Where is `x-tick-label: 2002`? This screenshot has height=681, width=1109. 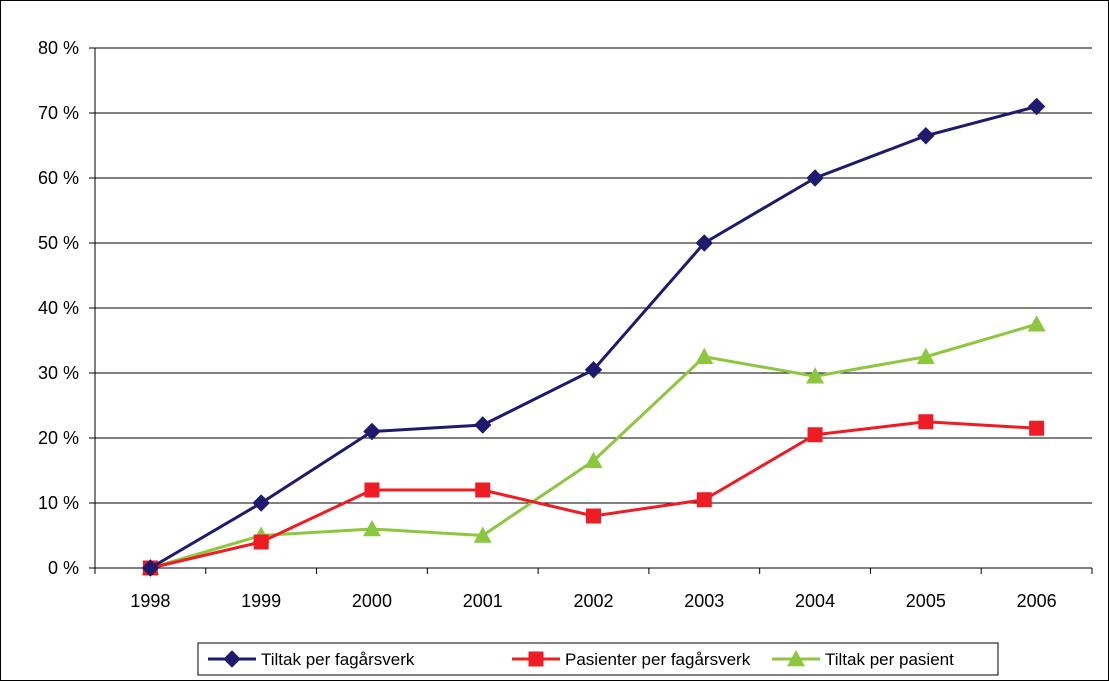
x-tick-label: 2002 is located at coordinates (593, 601).